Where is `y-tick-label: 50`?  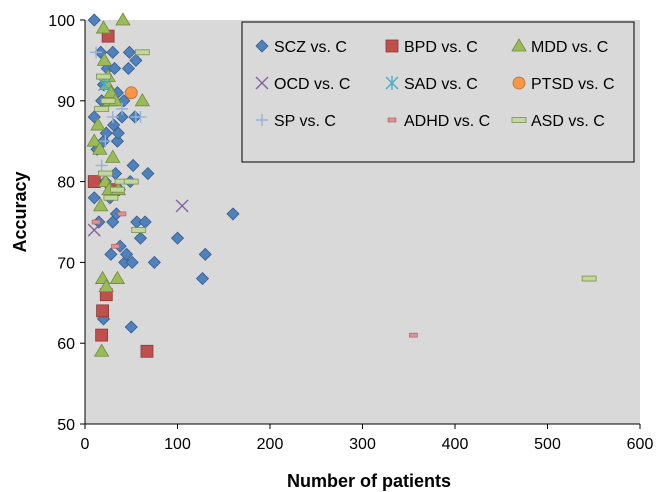
y-tick-label: 50 is located at coordinates (66, 425).